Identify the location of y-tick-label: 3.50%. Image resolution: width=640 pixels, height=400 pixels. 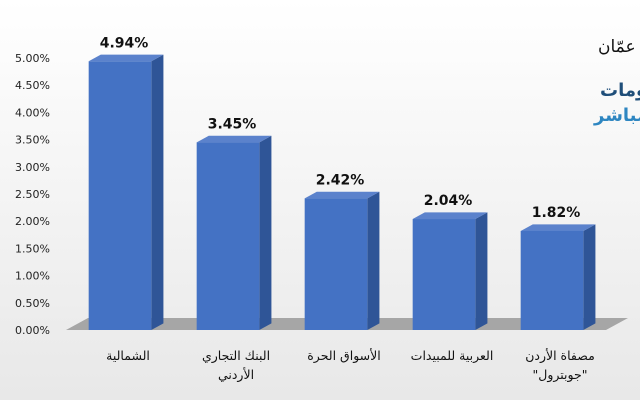
(32, 140).